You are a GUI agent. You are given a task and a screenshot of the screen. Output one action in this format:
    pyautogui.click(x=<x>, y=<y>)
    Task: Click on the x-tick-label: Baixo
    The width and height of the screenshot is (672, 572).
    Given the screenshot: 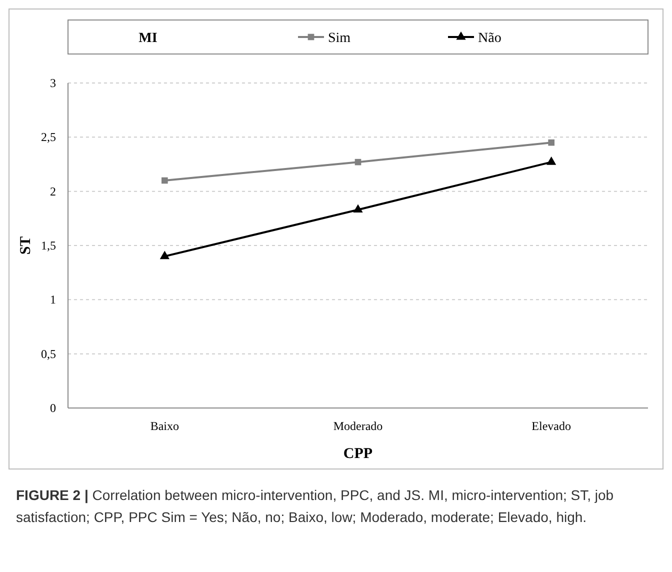 What is the action you would take?
    pyautogui.click(x=165, y=426)
    